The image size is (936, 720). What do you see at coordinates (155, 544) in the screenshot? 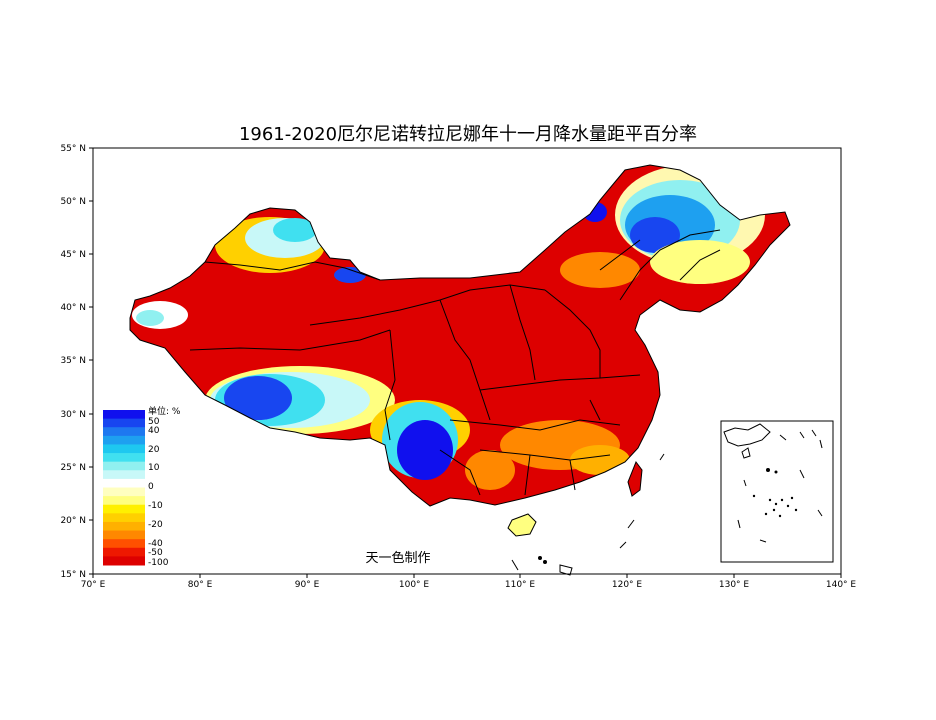
I see `colorbar-label: -40` at bounding box center [155, 544].